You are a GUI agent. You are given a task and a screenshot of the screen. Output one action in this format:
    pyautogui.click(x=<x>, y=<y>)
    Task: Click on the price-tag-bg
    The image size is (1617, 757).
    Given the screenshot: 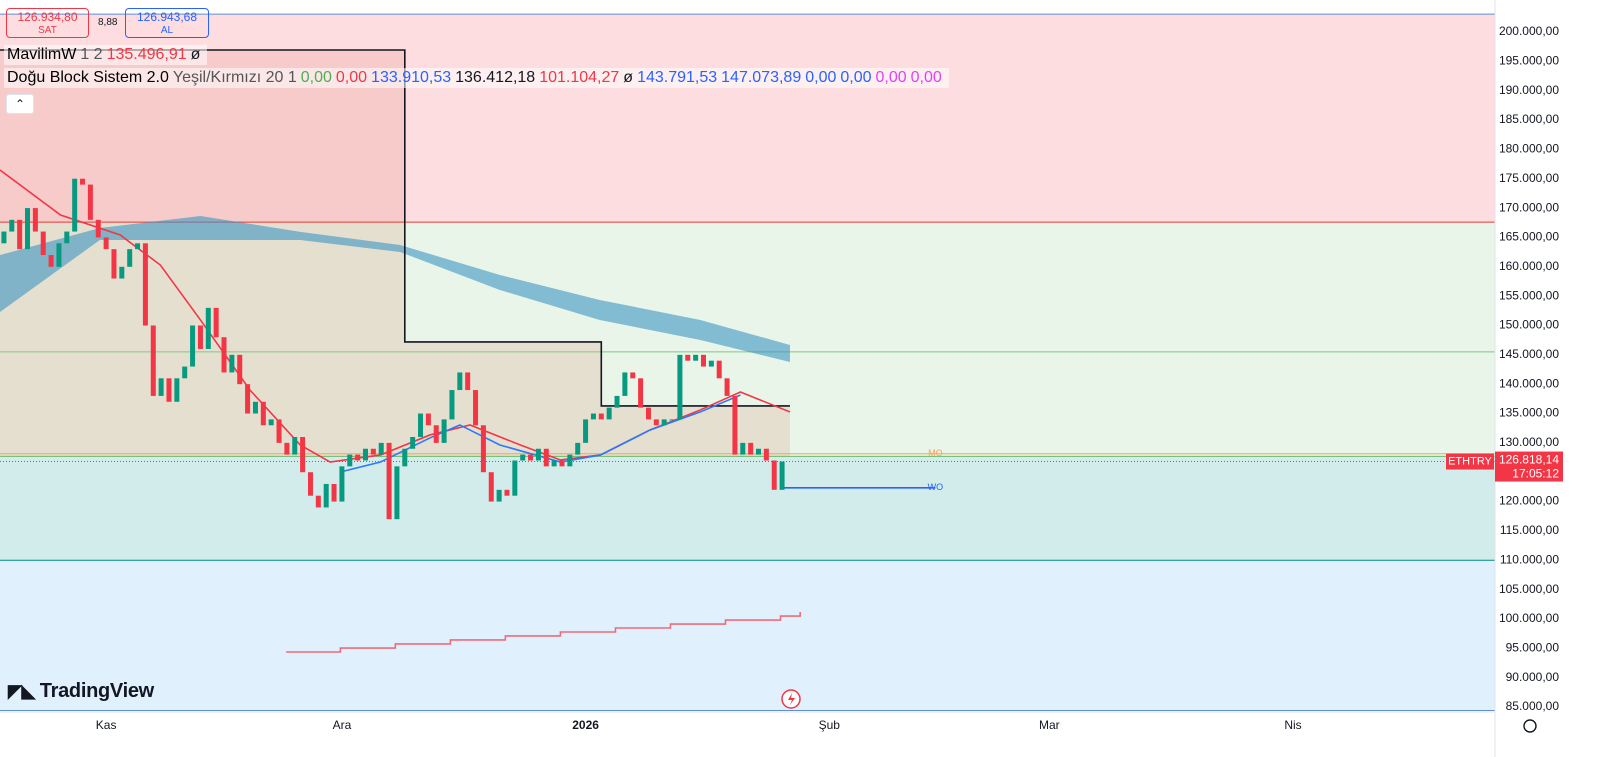 What is the action you would take?
    pyautogui.click(x=1529, y=466)
    